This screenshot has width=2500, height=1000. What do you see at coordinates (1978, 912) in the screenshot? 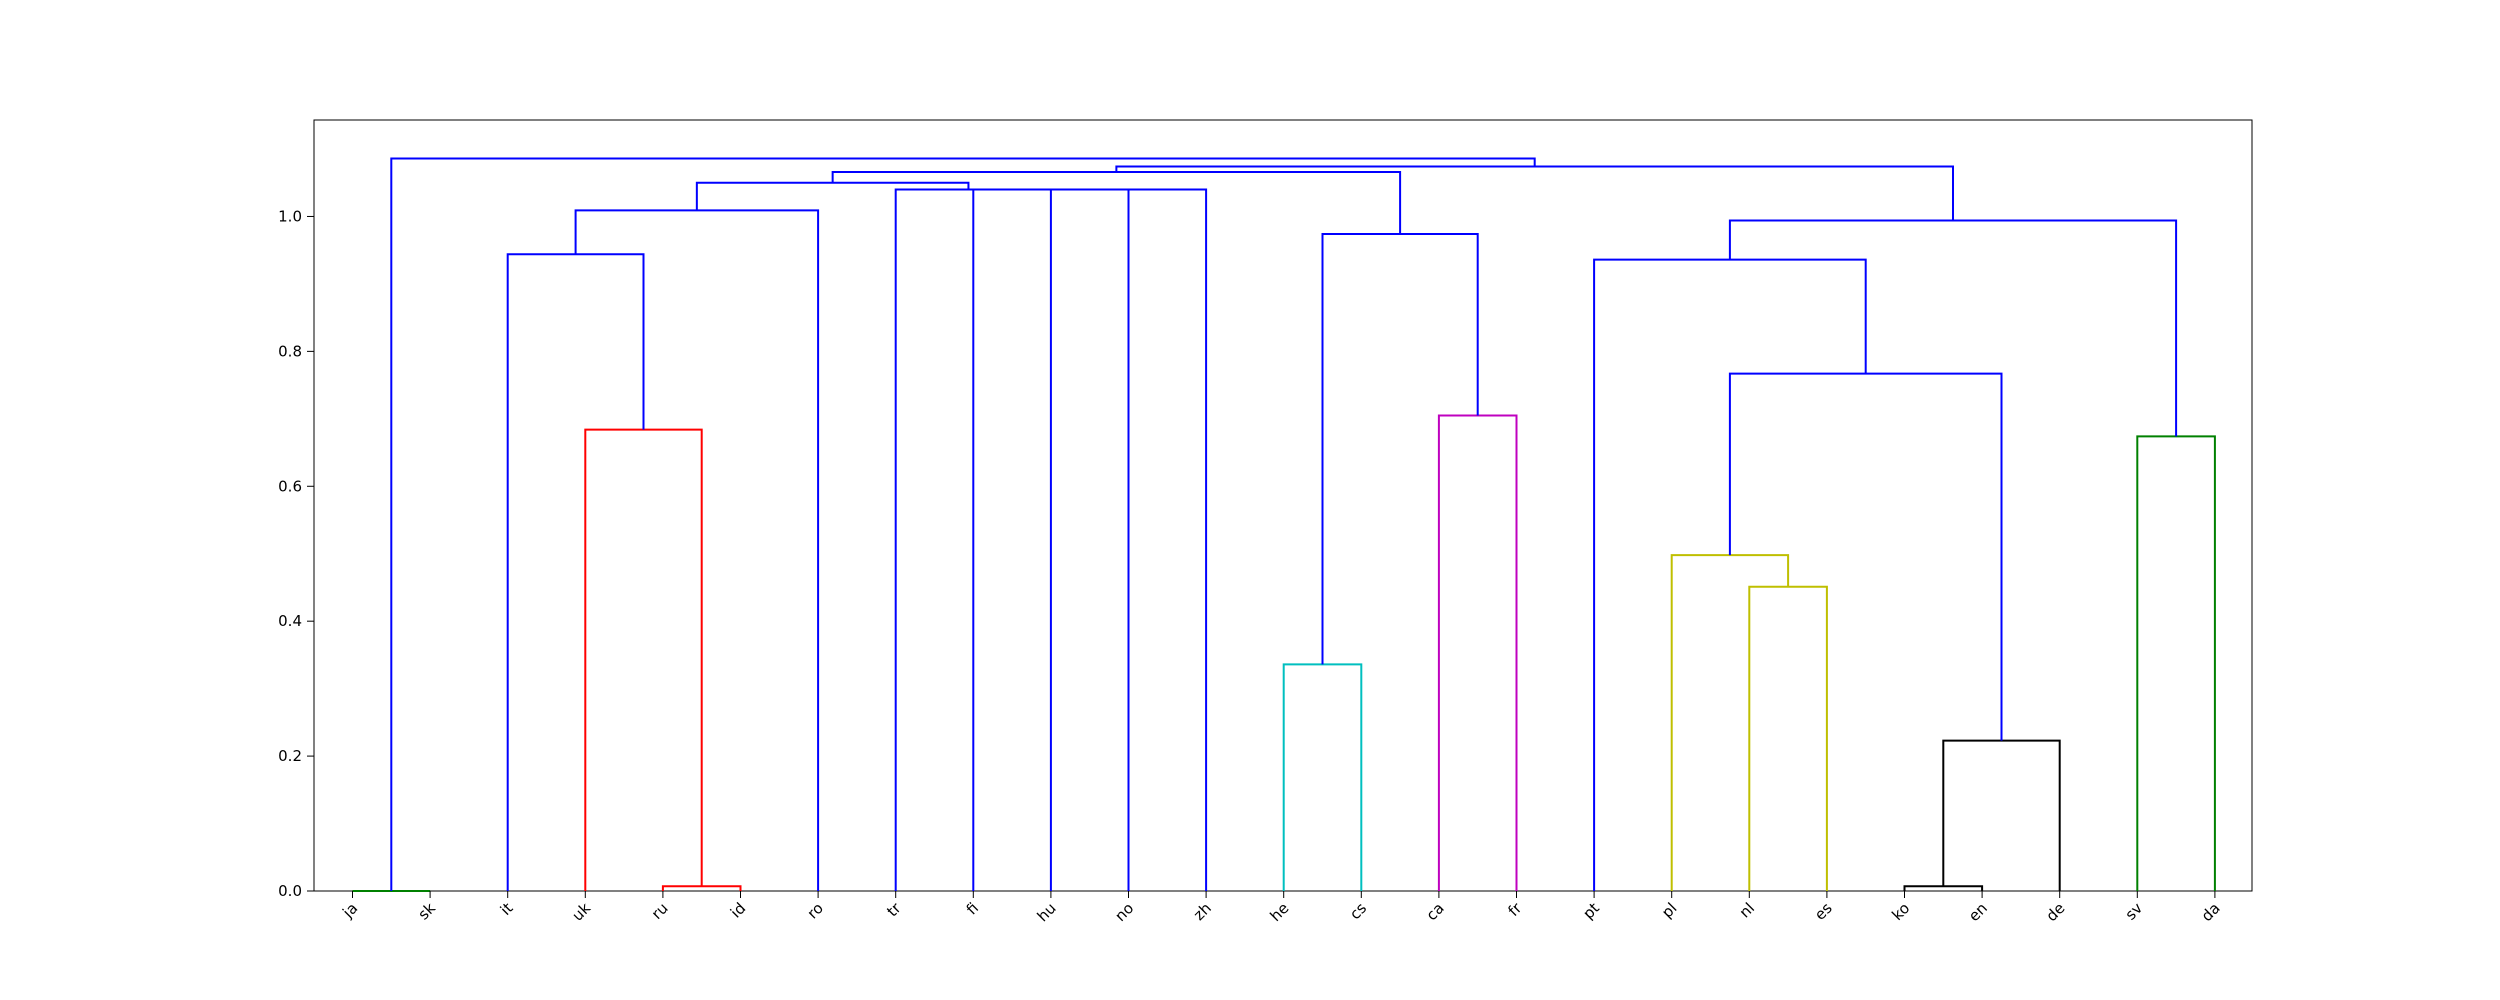
I see `leaf-label-en: en` at bounding box center [1978, 912].